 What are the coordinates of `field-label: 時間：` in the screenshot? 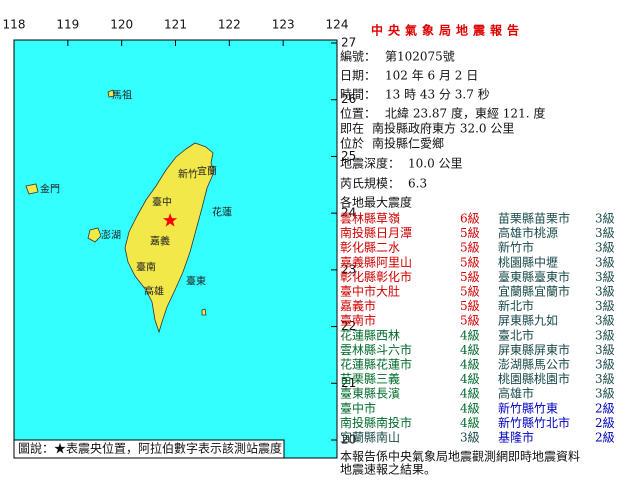 It's located at (358, 95).